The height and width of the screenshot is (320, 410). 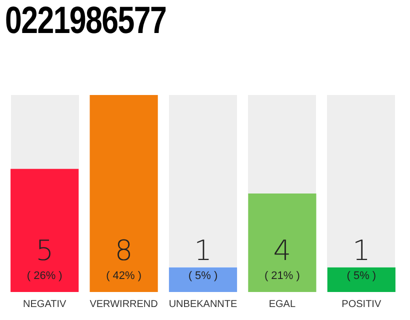 What do you see at coordinates (282, 304) in the screenshot?
I see `x-tick-label: EGAL` at bounding box center [282, 304].